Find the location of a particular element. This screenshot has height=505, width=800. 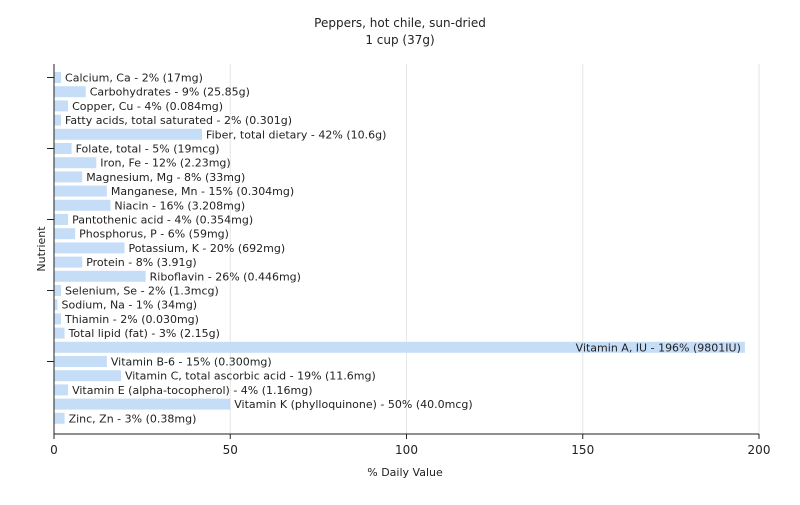

bar-label: Carbohydrates - 9% (25.85g) is located at coordinates (170, 92).